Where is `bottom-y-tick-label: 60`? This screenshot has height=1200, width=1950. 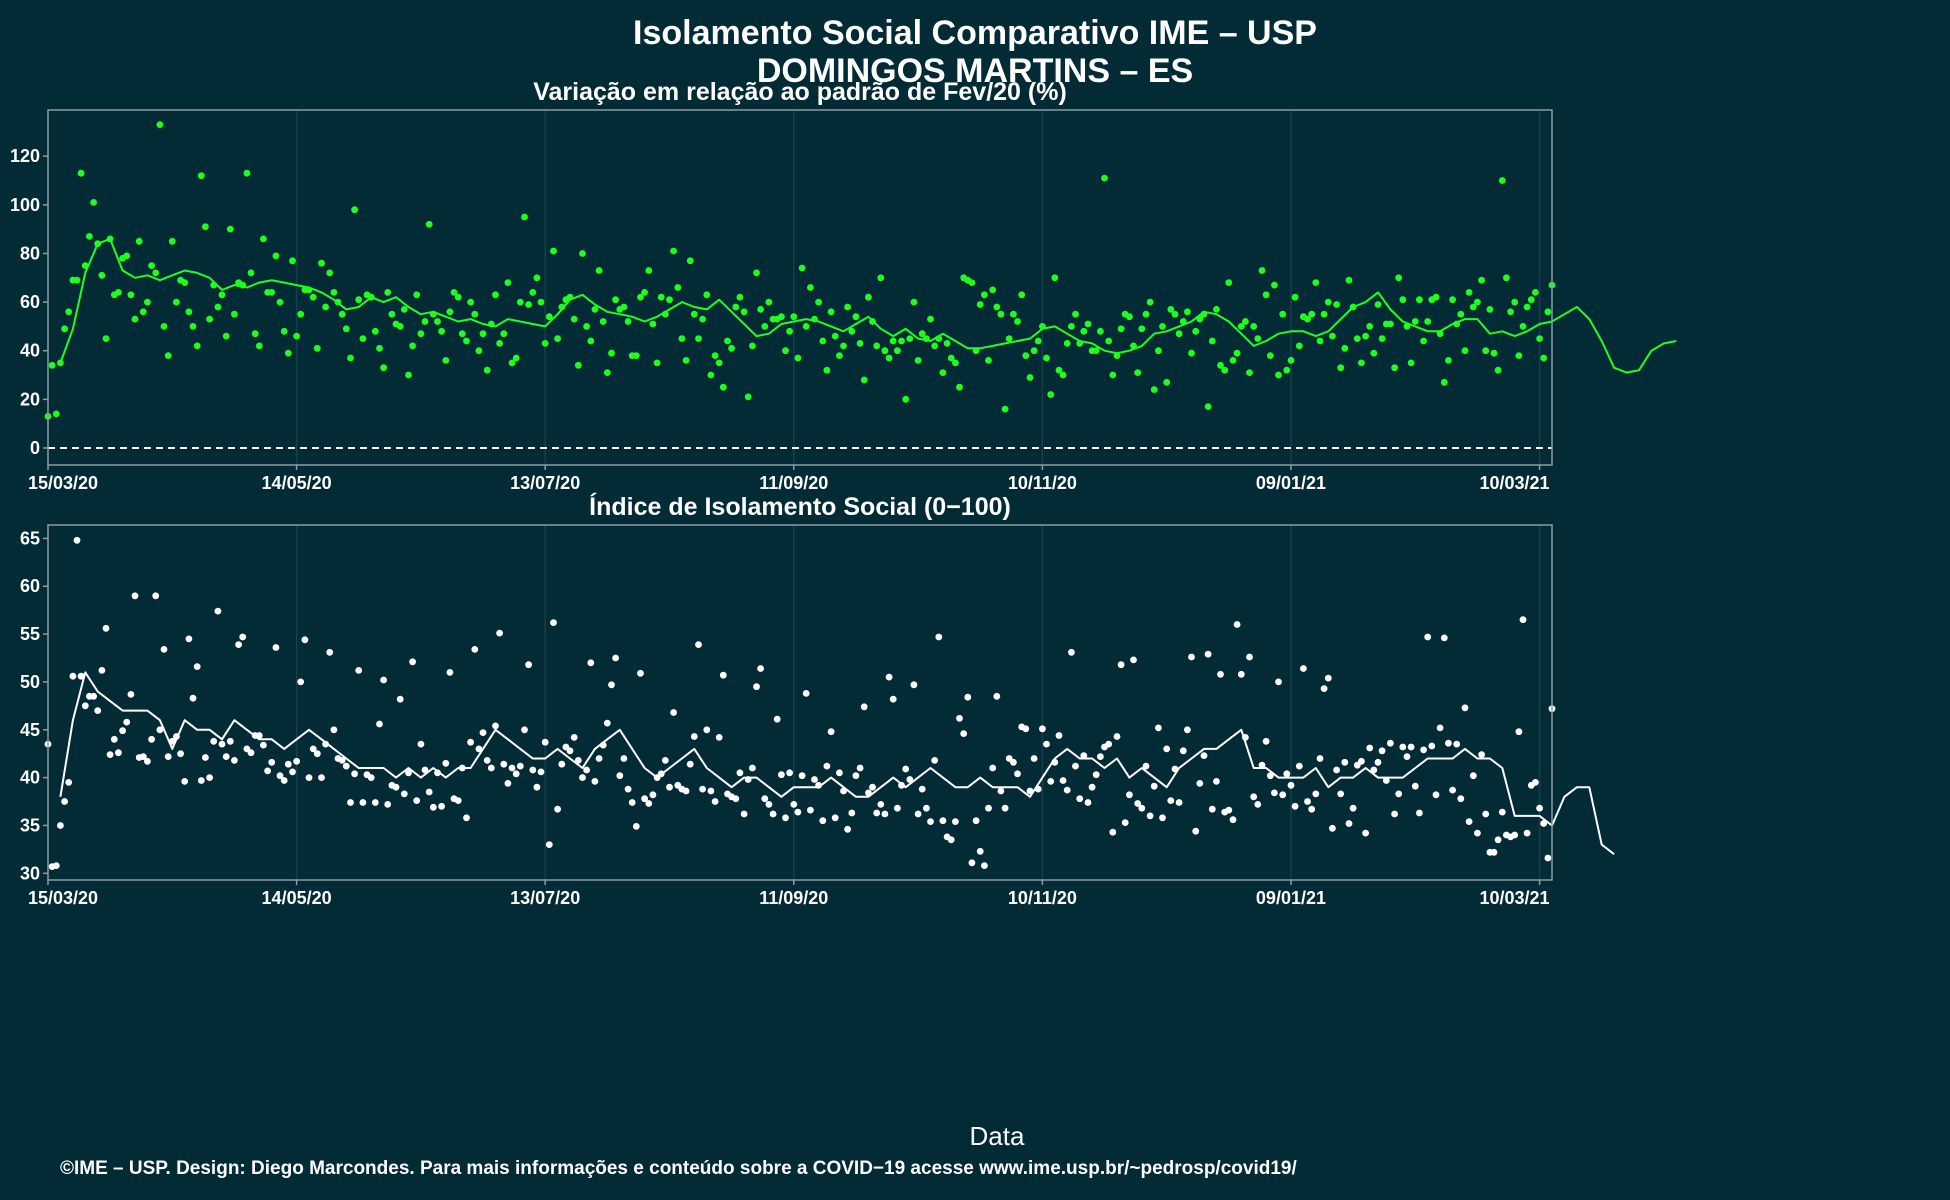
bottom-y-tick-label: 60 is located at coordinates (30, 586).